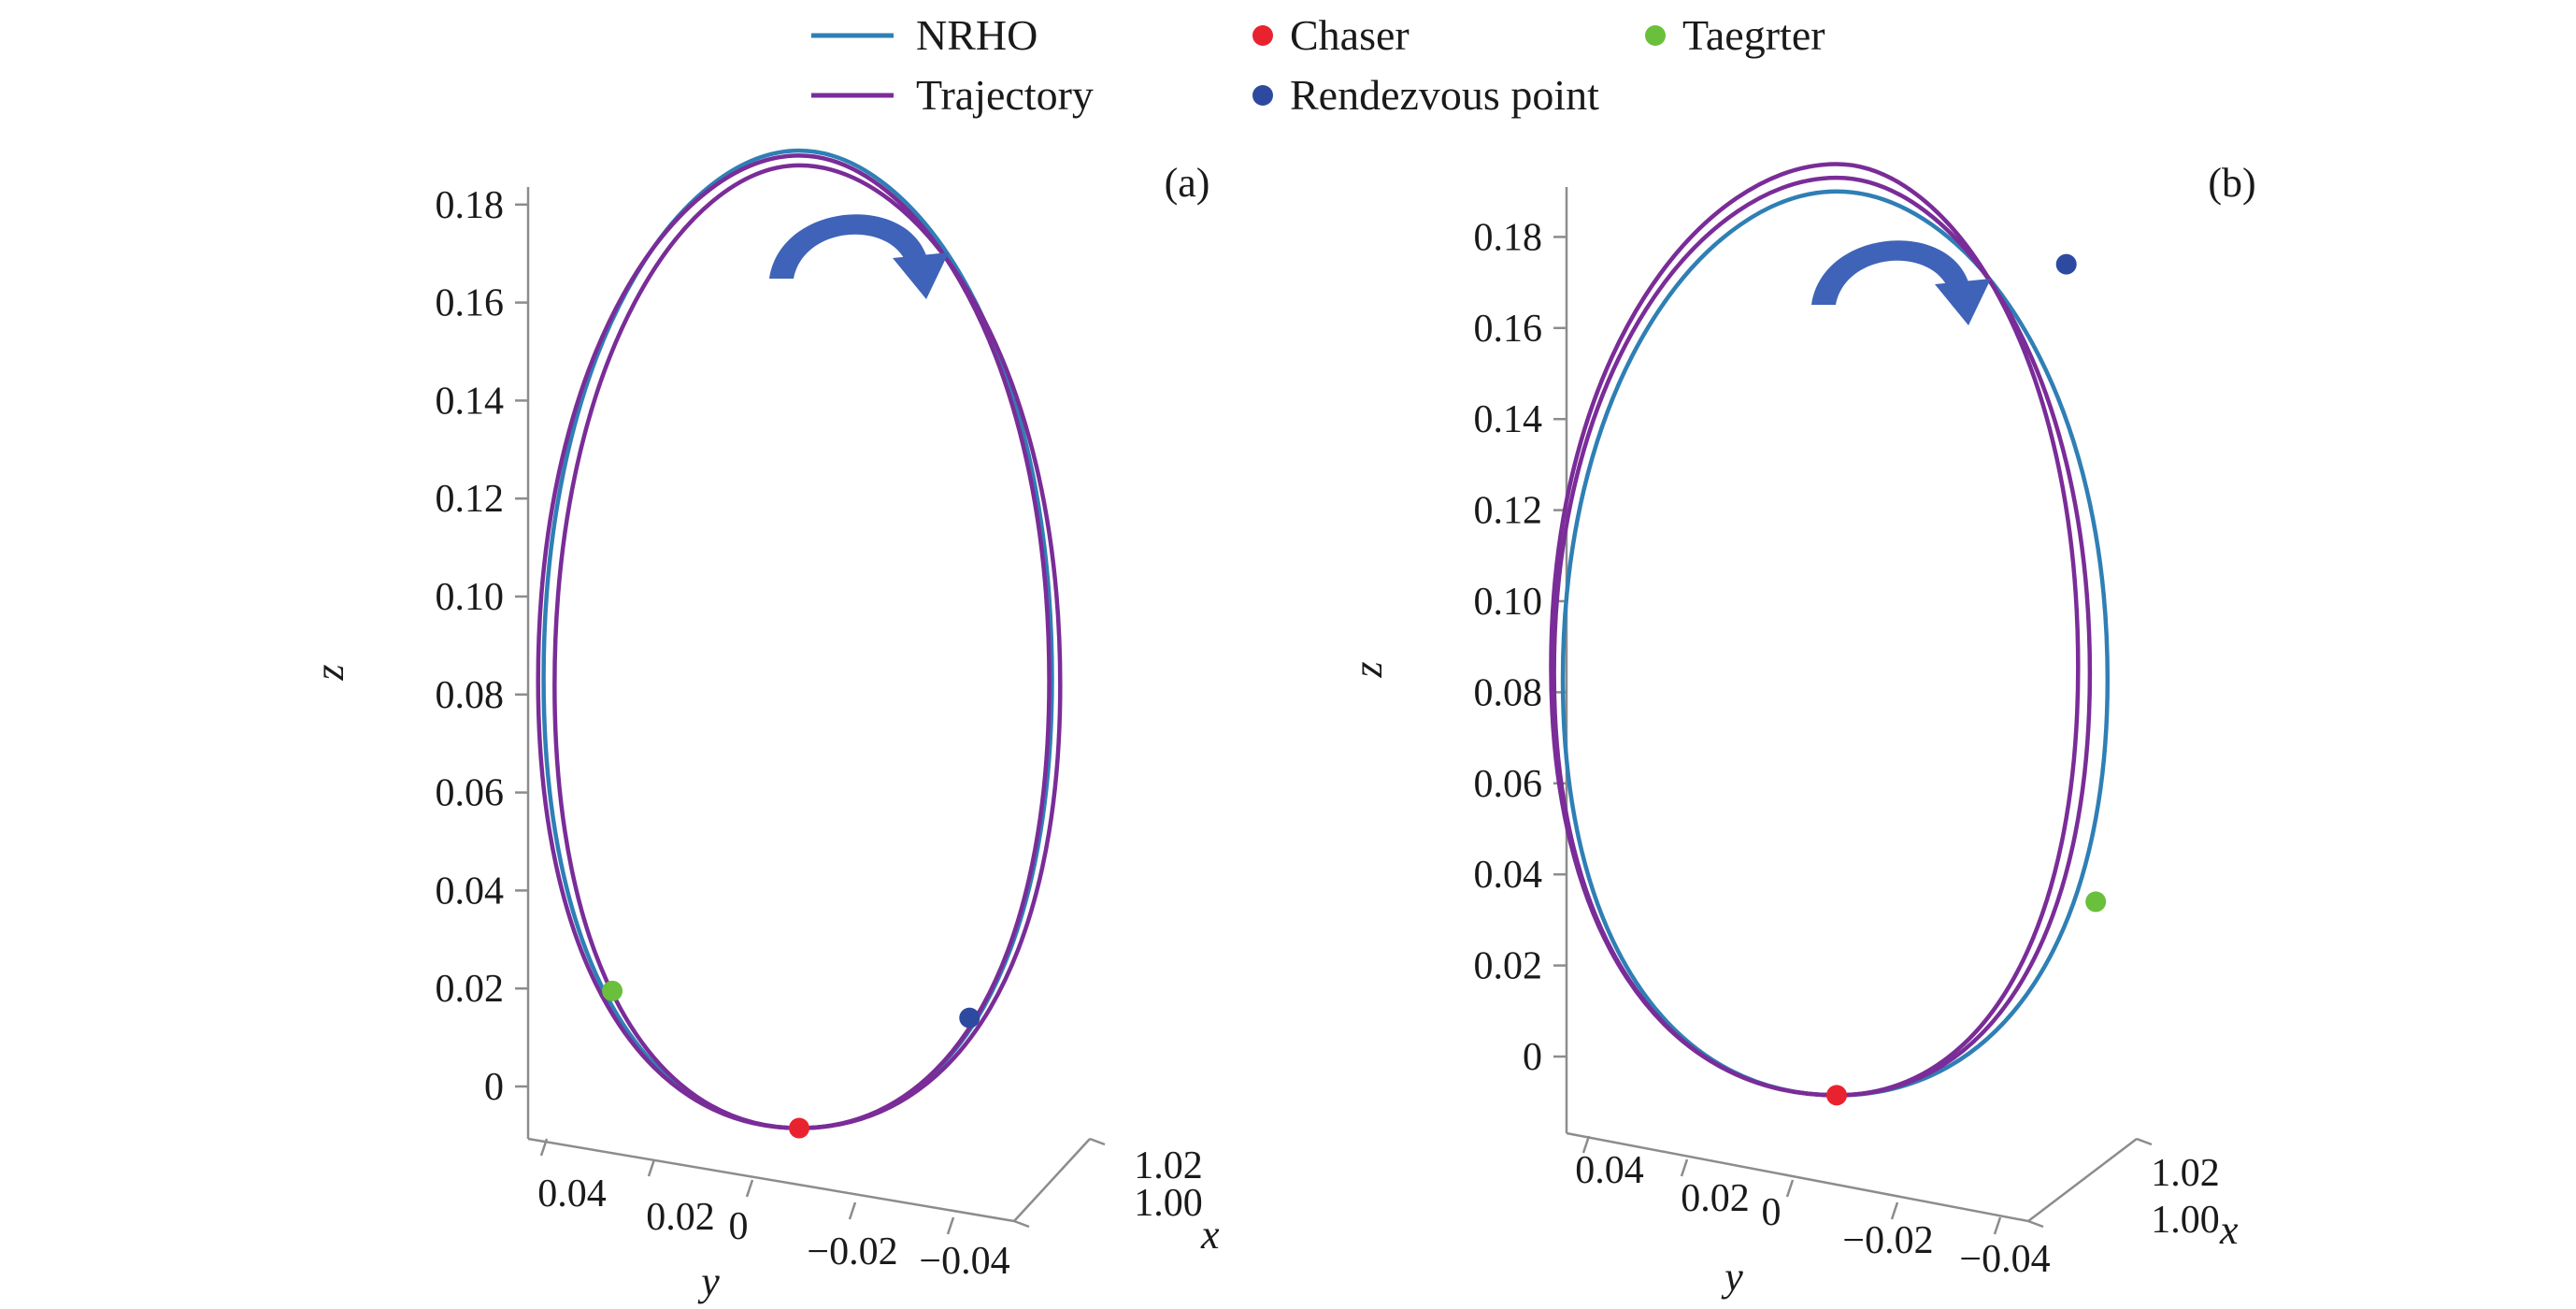 The height and width of the screenshot is (1309, 2576). What do you see at coordinates (1187, 183) in the screenshot?
I see `panel-label: (a)` at bounding box center [1187, 183].